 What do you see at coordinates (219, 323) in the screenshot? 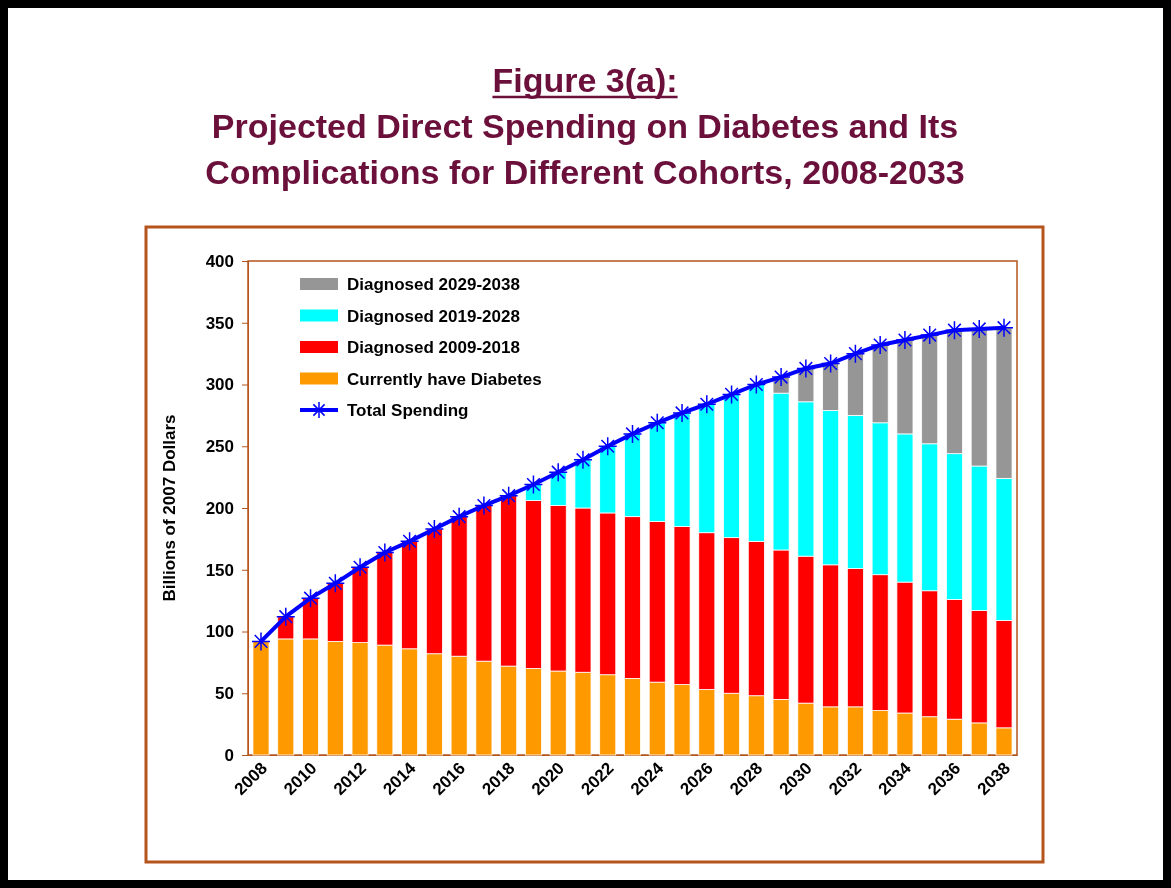
I see `y-tick-label: 350` at bounding box center [219, 323].